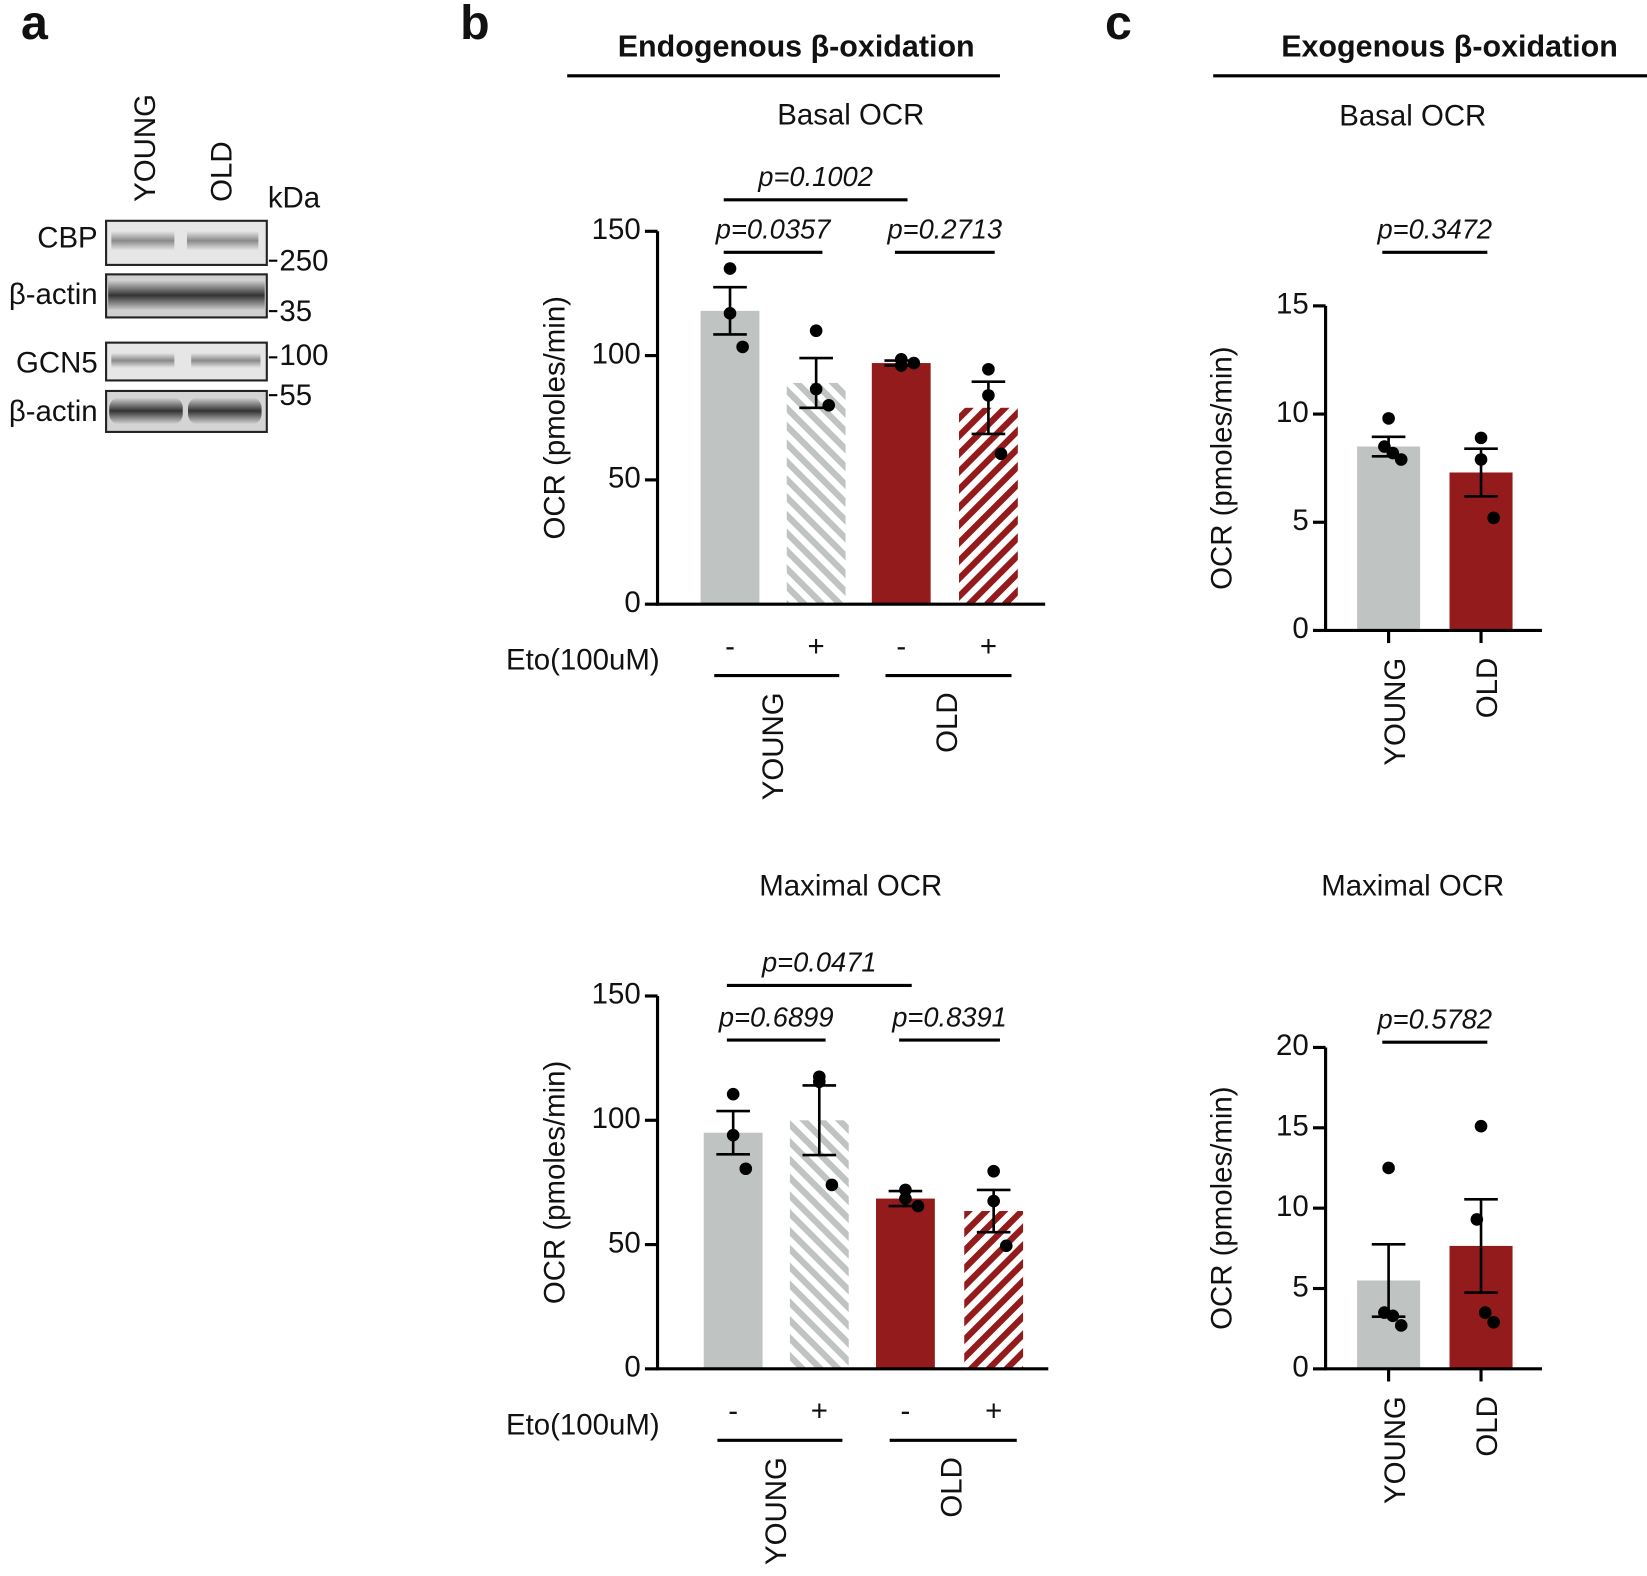 This screenshot has height=1576, width=1647. Describe the element at coordinates (776, 1016) in the screenshot. I see `p-value: p=0.6899` at that location.